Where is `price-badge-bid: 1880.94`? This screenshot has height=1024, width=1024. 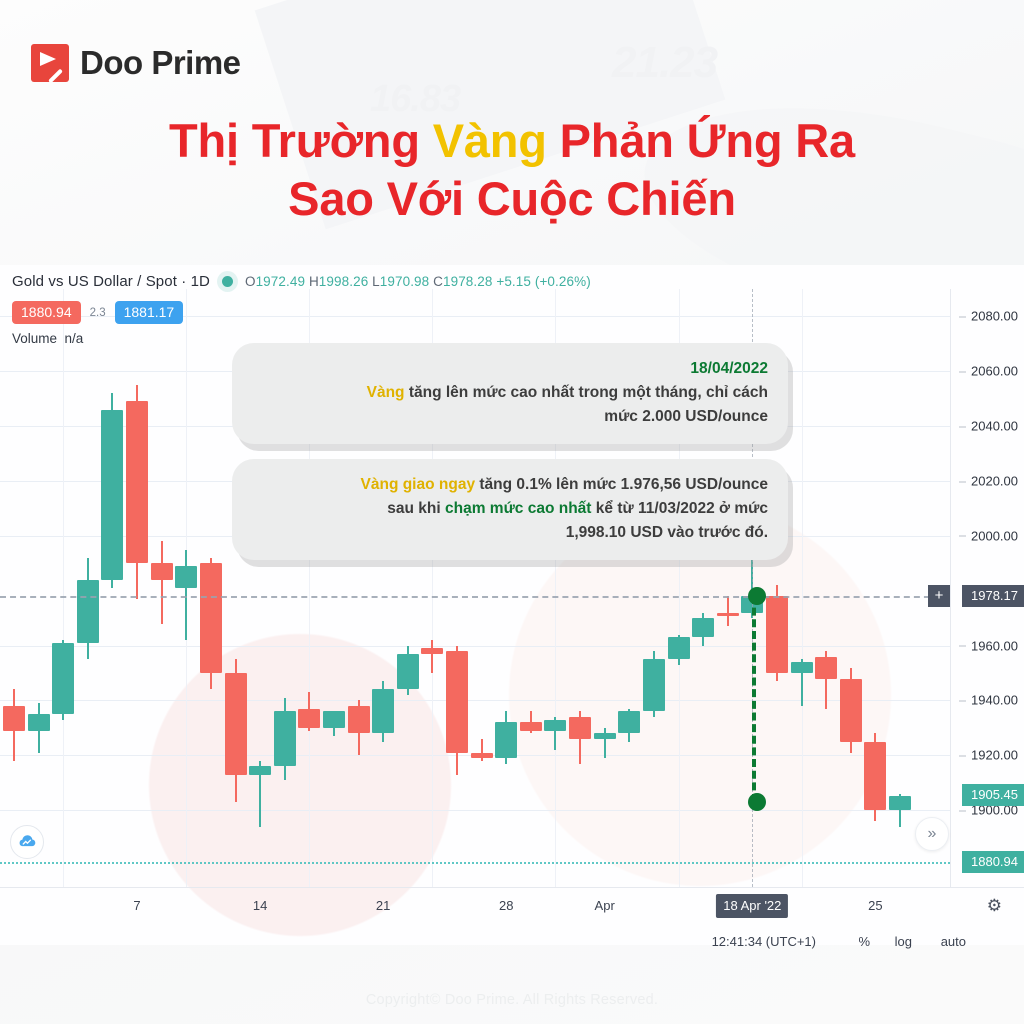 price-badge-bid: 1880.94 is located at coordinates (993, 862).